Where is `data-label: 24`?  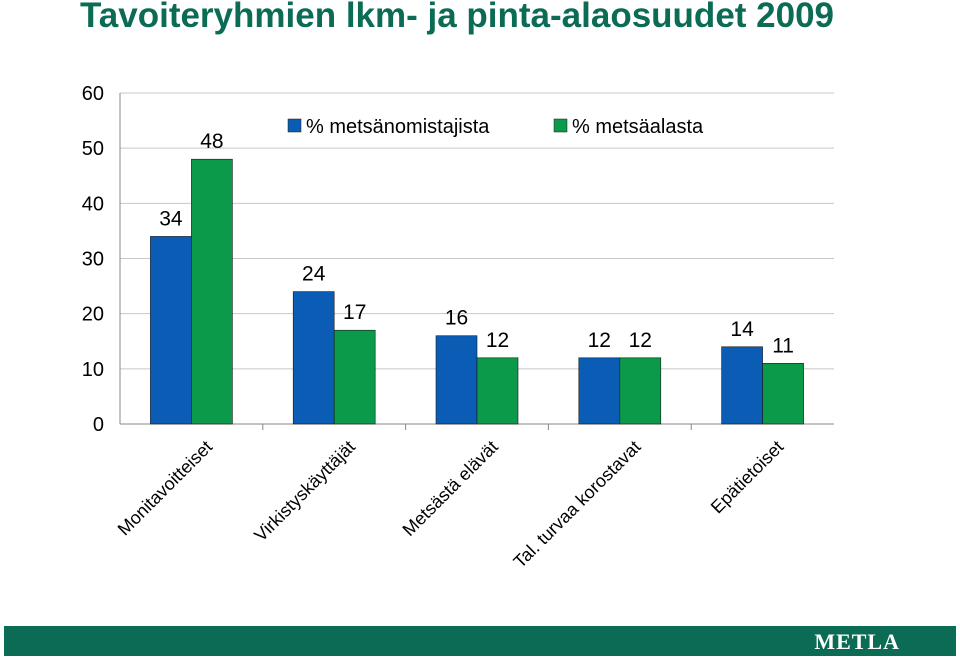 data-label: 24 is located at coordinates (314, 274).